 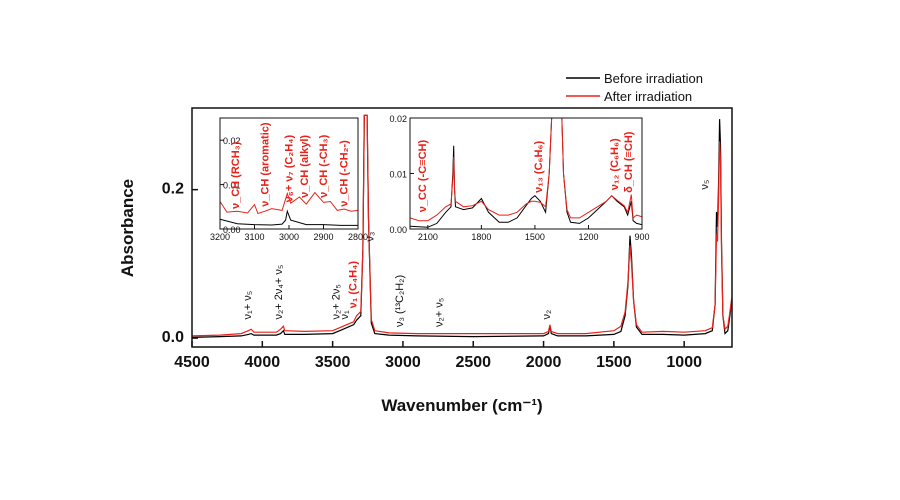 I want to click on main-xtick-label: 1500, so click(x=614, y=362).